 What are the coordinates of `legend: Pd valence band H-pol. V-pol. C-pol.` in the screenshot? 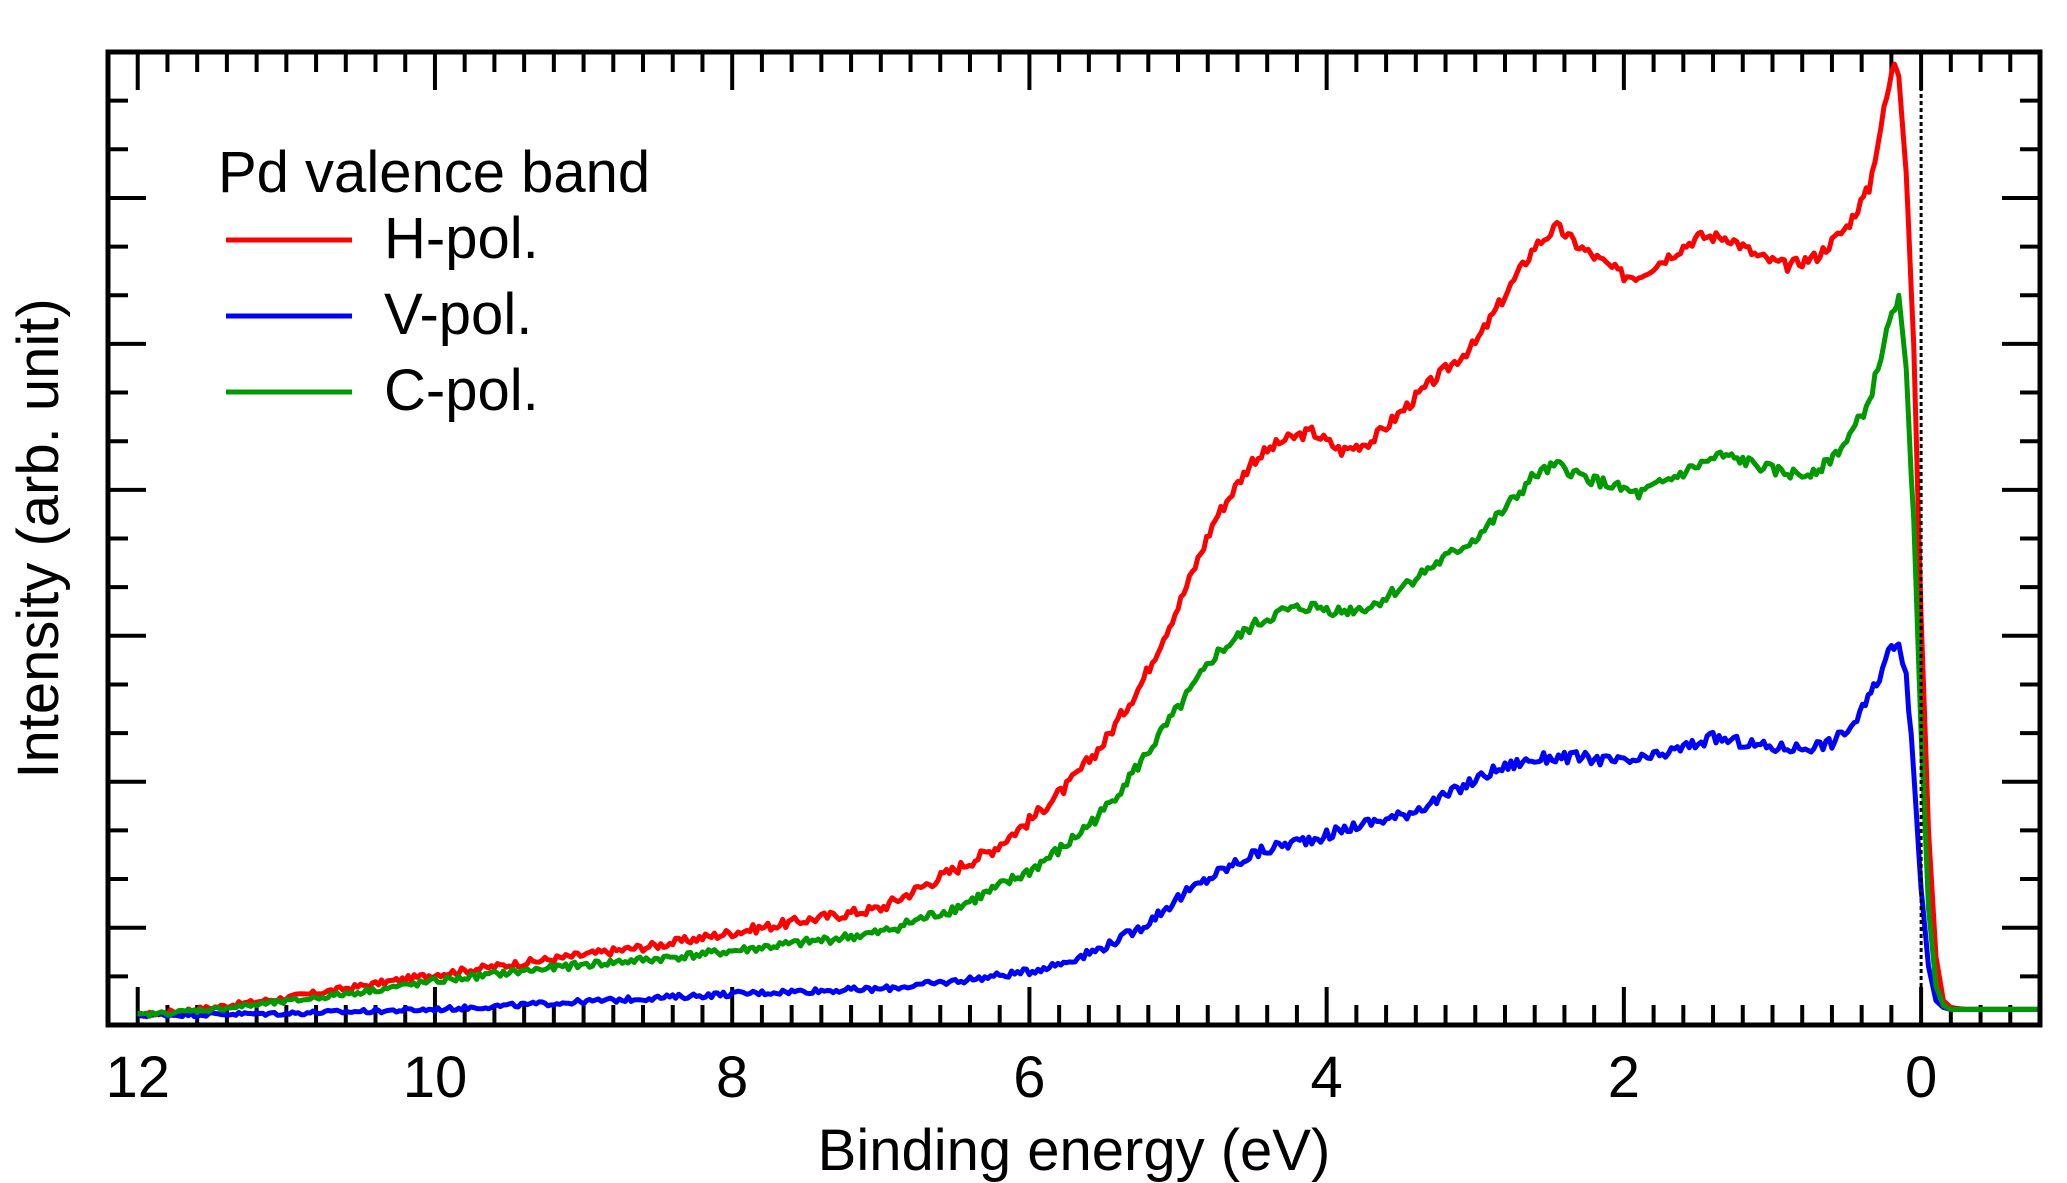 It's located at (434, 281).